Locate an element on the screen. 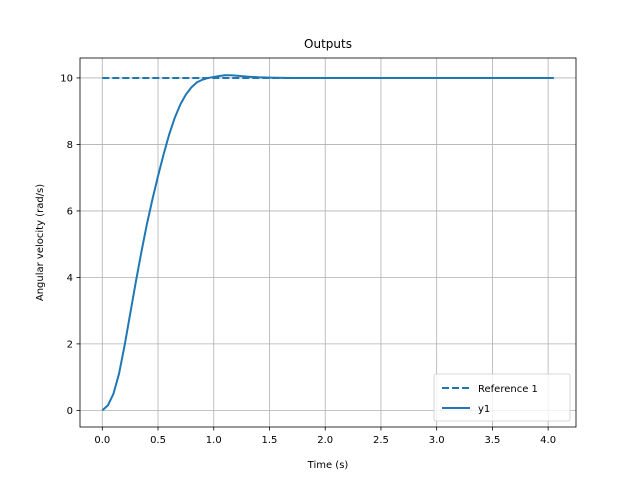 This screenshot has height=480, width=640. legend: Reference 1 y1 is located at coordinates (502, 397).